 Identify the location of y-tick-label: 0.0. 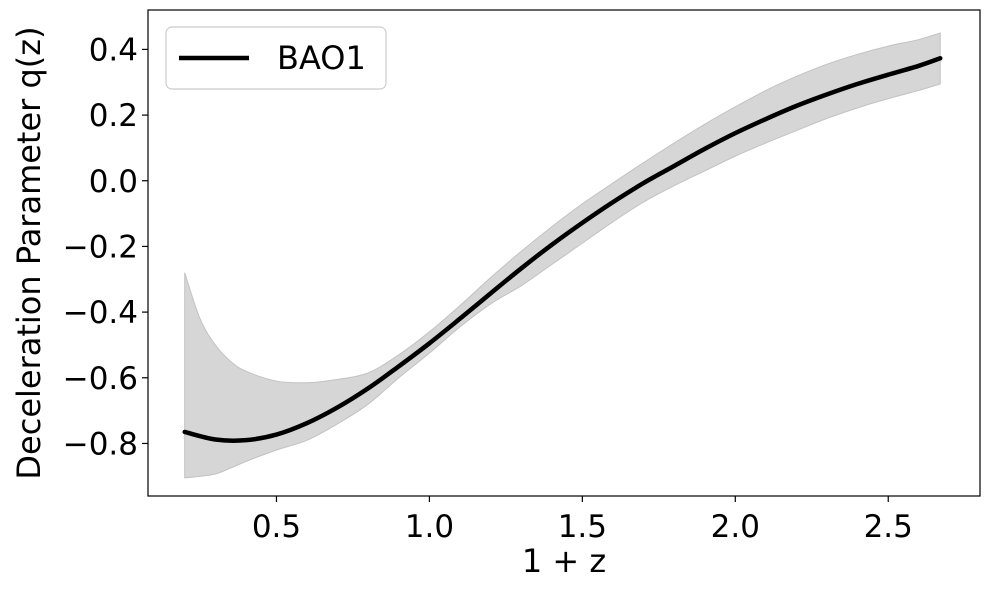
(113, 182).